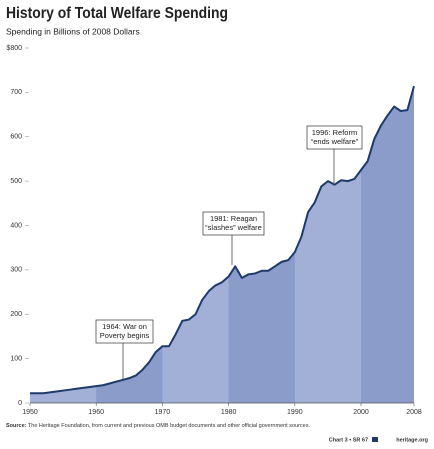  Describe the element at coordinates (16, 358) in the screenshot. I see `y-tick-label: 100` at that location.